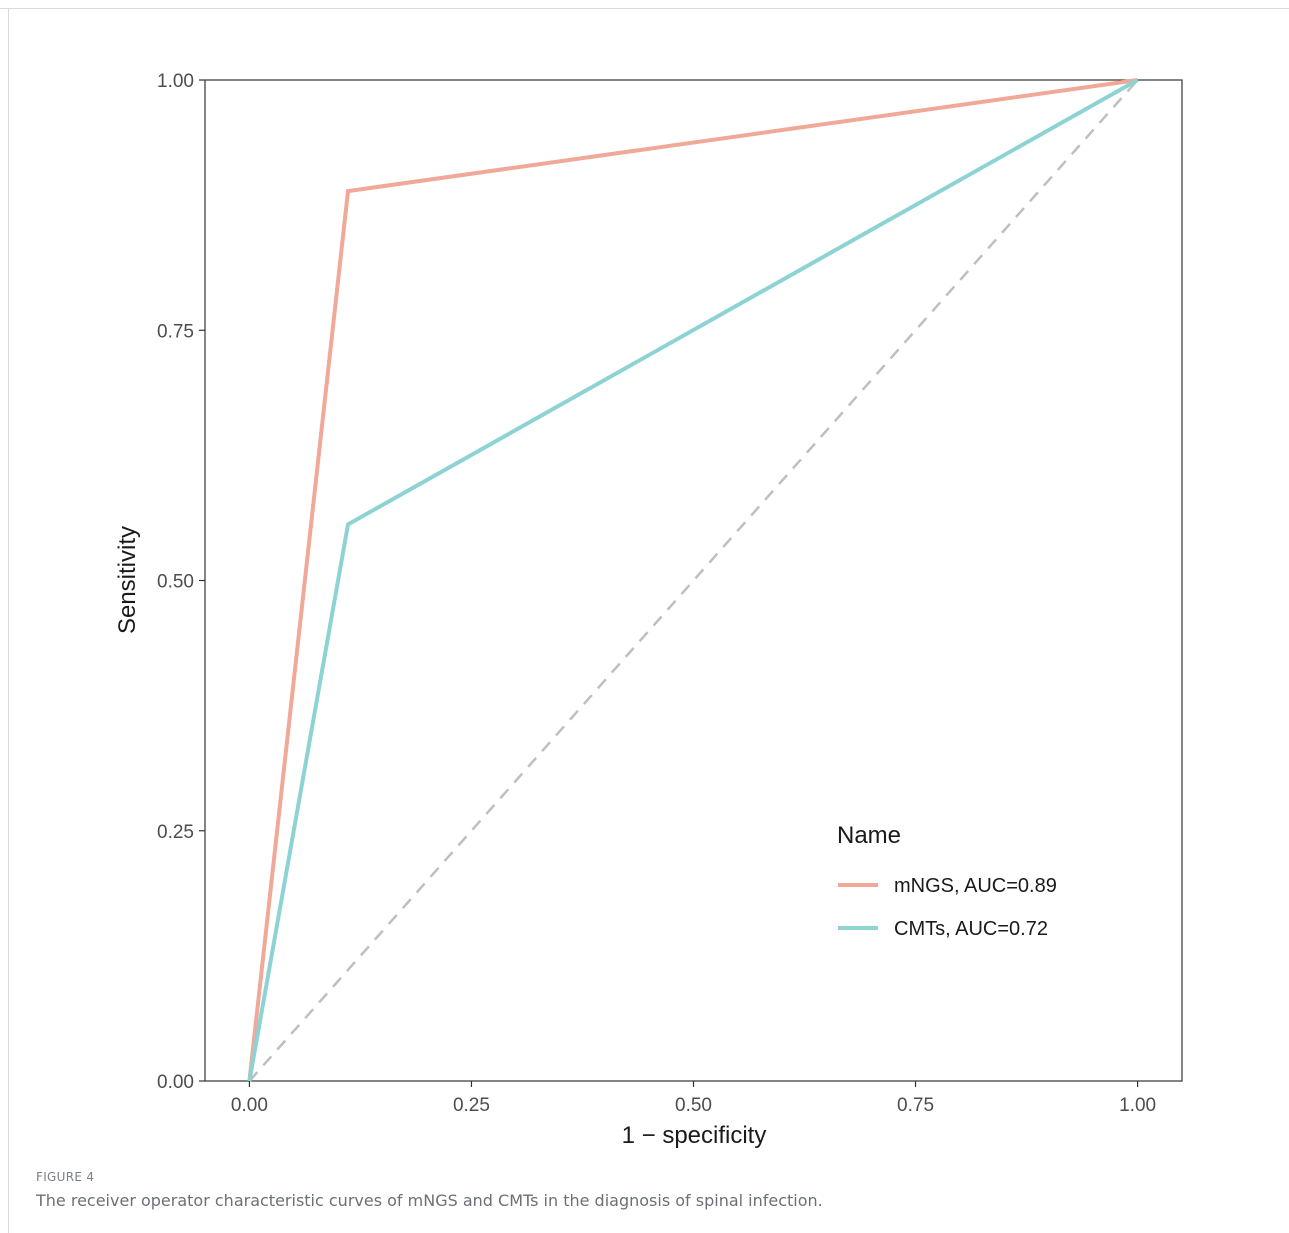 This screenshot has height=1233, width=1289. I want to click on page-border-top, so click(644, 8).